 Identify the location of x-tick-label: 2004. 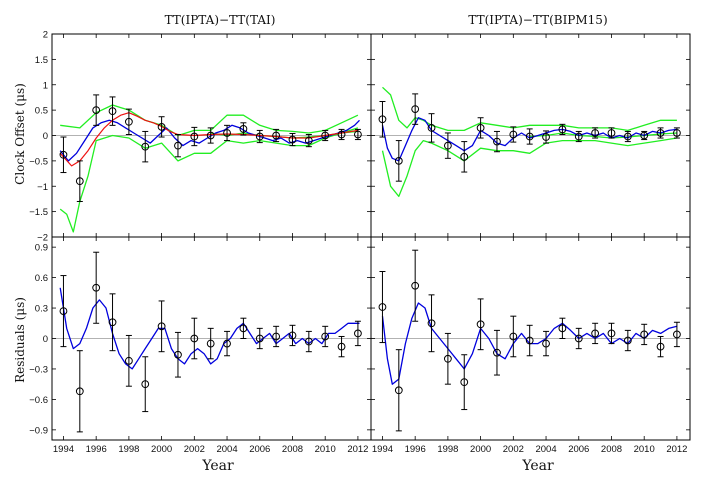
(226, 449).